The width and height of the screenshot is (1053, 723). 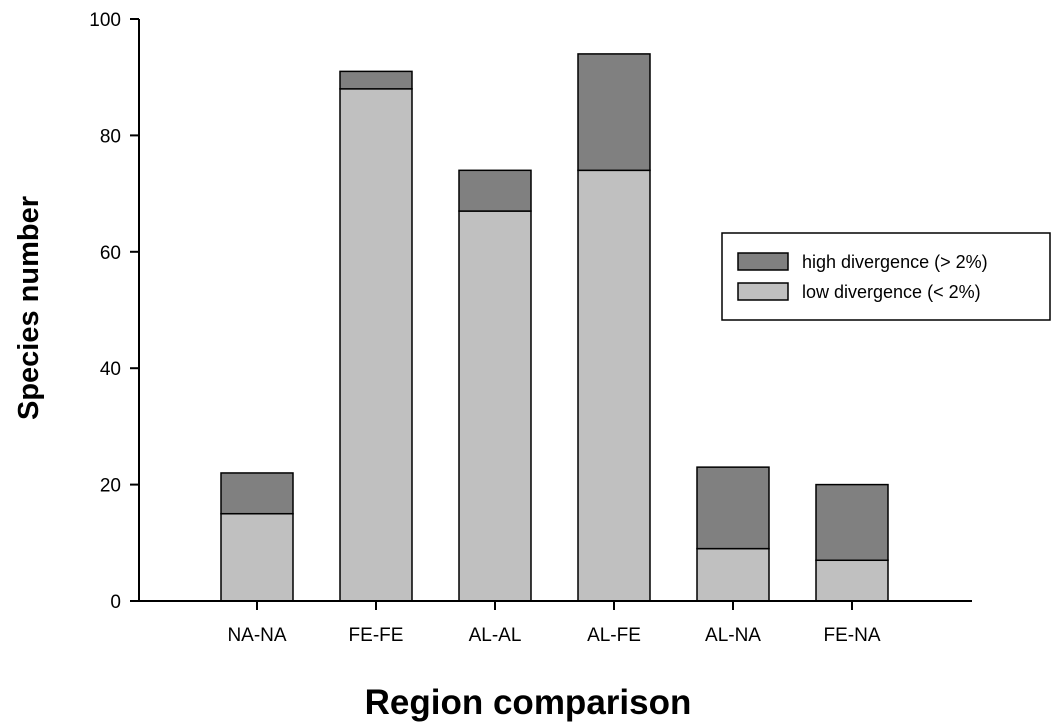 I want to click on y-tick-label: 20, so click(x=110, y=486).